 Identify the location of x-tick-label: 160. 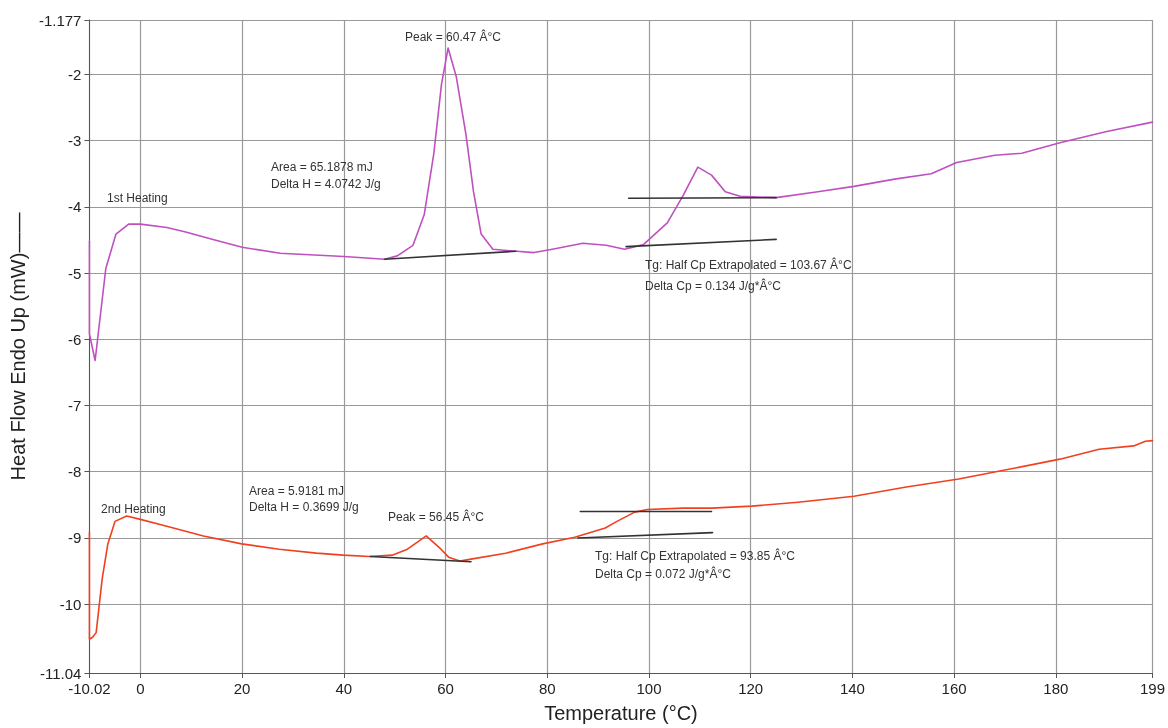
(954, 688).